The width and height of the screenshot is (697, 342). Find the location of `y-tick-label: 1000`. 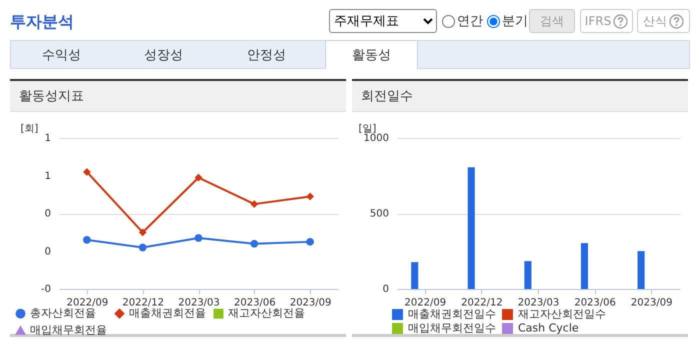

y-tick-label: 1000 is located at coordinates (376, 138).